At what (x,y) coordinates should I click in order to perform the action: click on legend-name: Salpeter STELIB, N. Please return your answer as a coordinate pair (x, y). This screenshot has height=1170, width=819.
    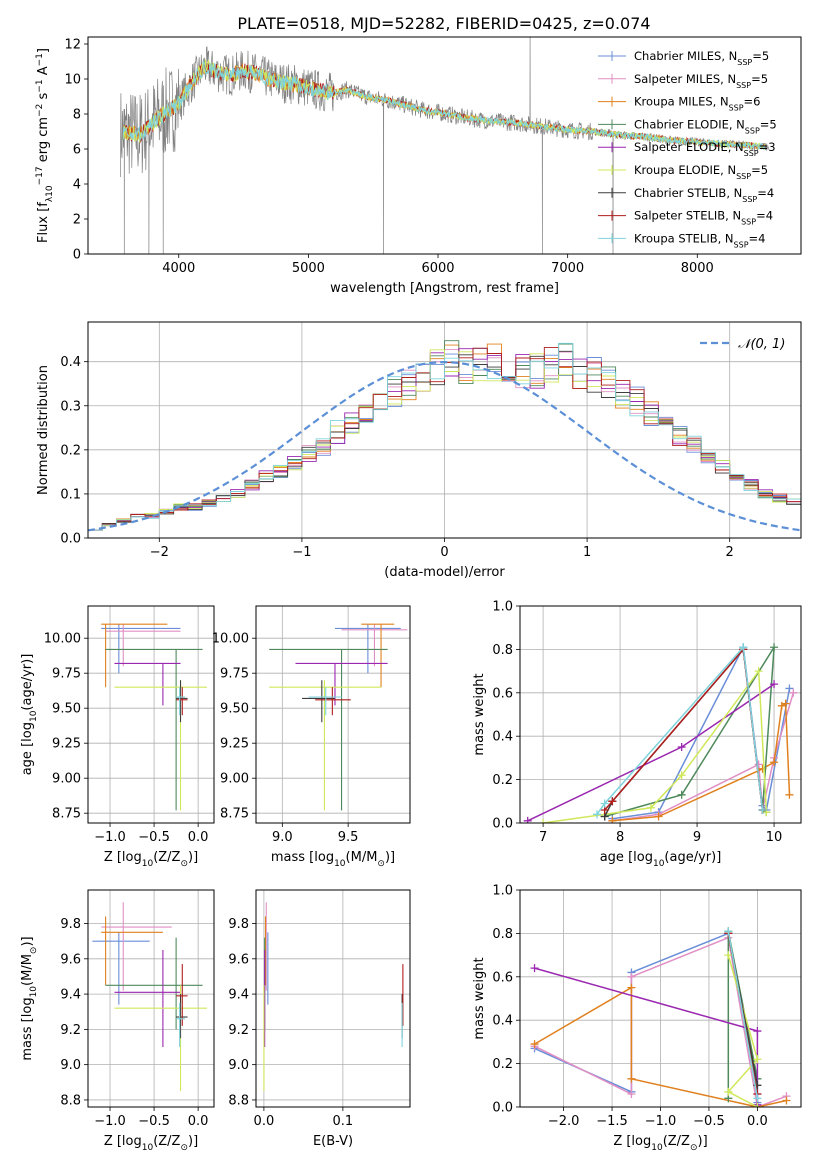
    Looking at the image, I should click on (687, 216).